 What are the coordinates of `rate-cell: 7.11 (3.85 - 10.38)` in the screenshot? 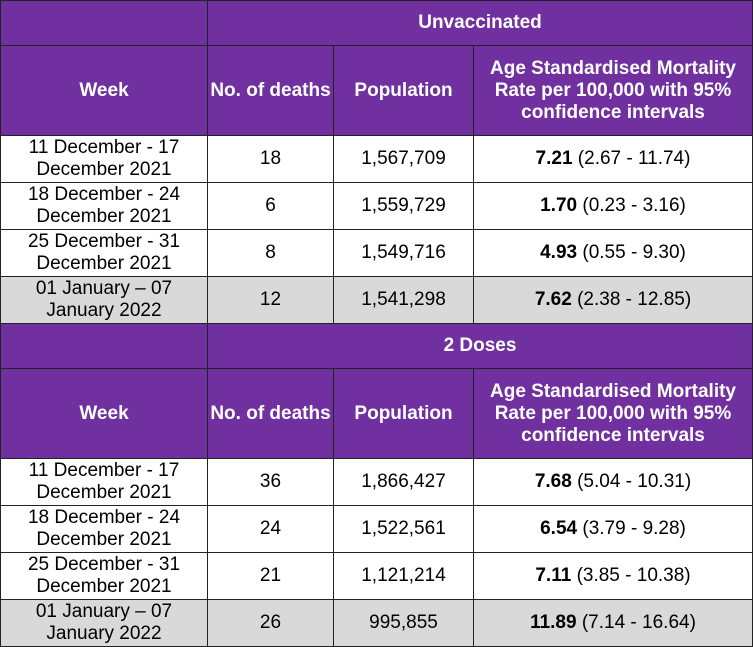 It's located at (613, 576).